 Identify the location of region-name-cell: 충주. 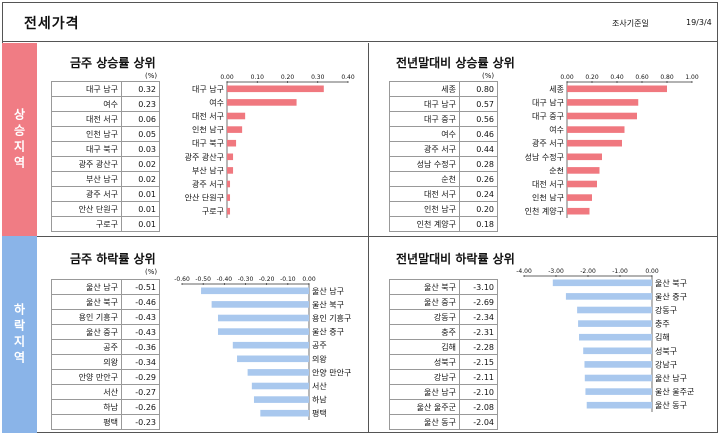
(424, 332).